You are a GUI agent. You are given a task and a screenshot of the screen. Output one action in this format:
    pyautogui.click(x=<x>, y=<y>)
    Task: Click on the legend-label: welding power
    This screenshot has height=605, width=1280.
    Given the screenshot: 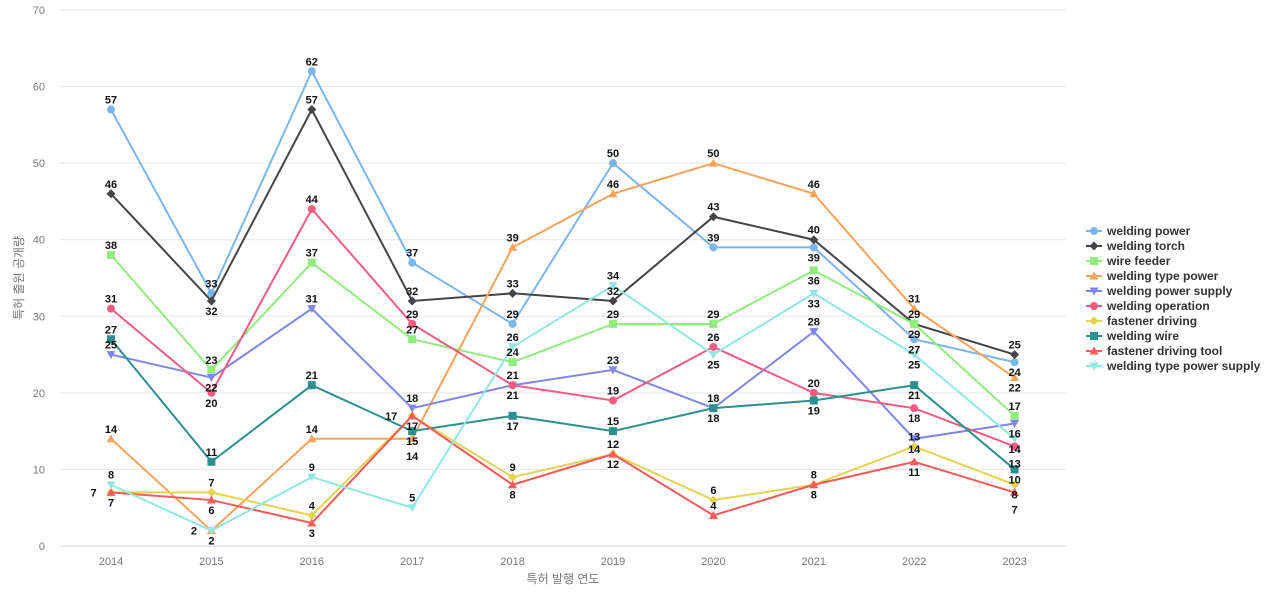 What is the action you would take?
    pyautogui.click(x=1148, y=231)
    